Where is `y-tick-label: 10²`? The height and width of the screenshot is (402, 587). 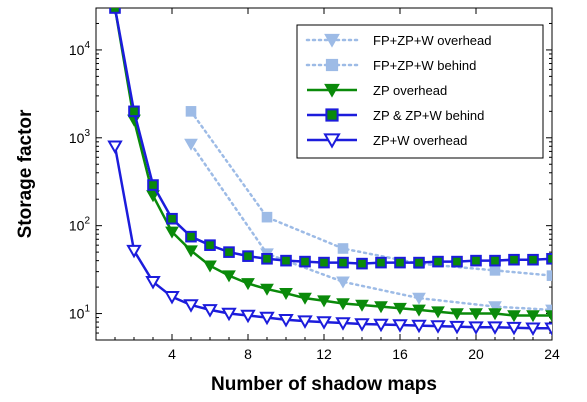 y-tick-label: 10² is located at coordinates (80, 225).